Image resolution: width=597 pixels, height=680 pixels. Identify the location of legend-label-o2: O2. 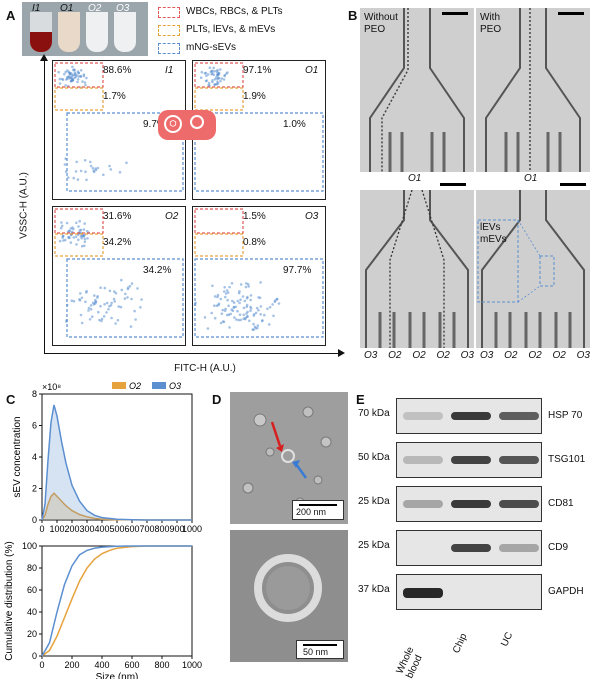
(135, 386).